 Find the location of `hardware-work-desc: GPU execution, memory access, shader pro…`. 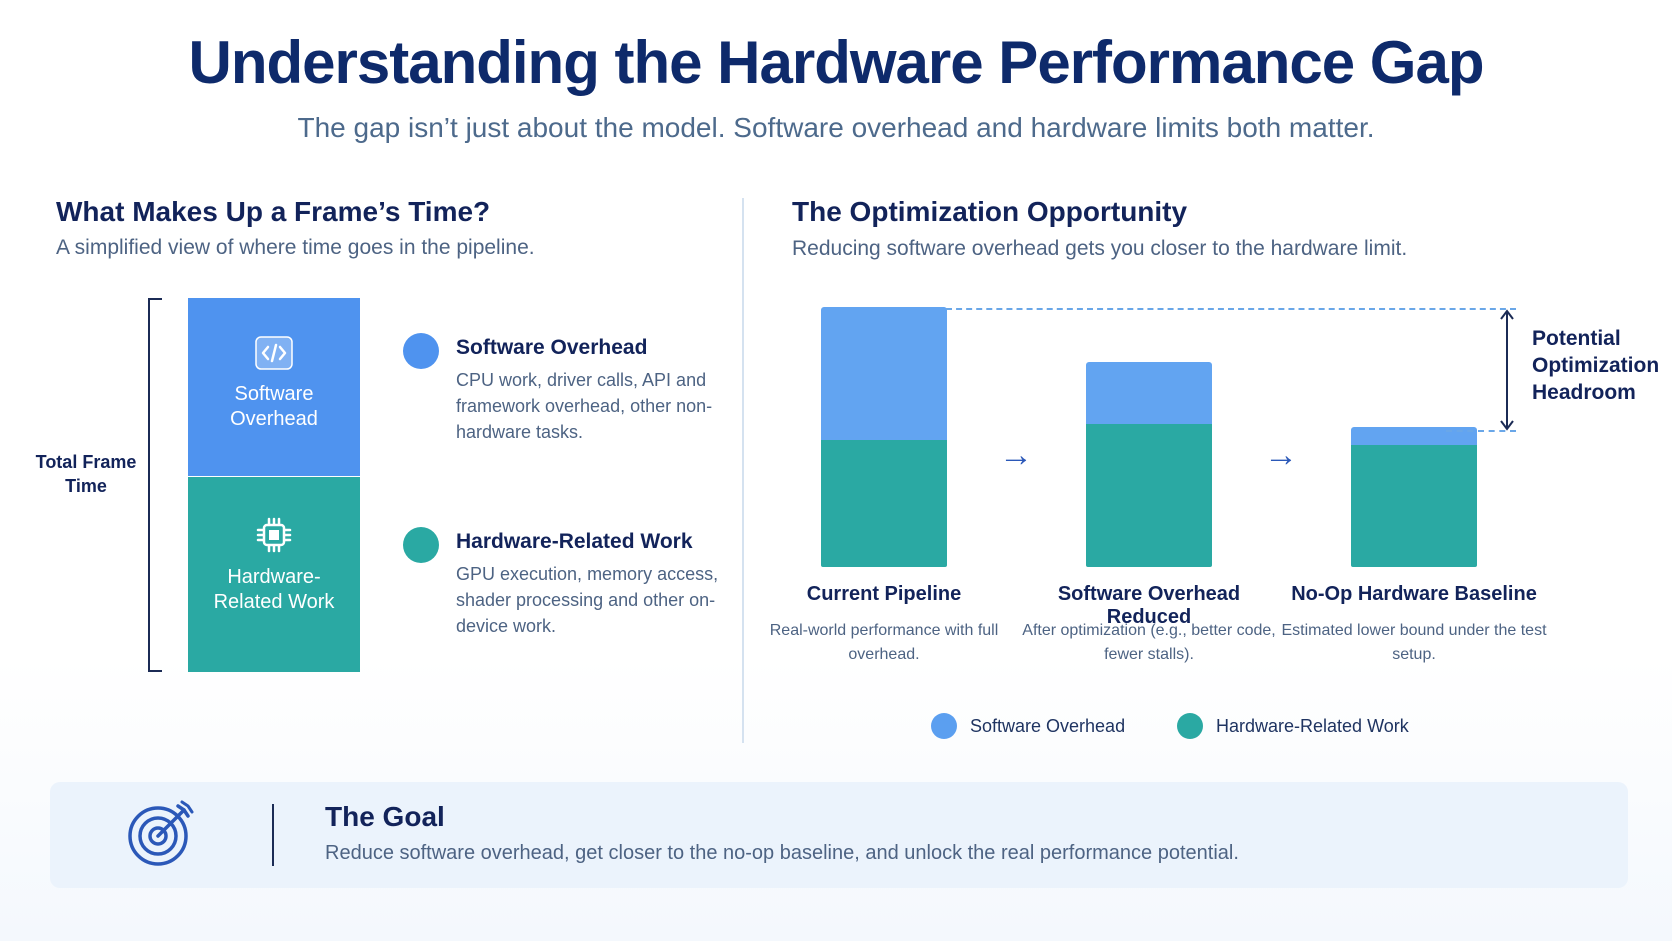

hardware-work-desc: GPU execution, memory access, shader pro… is located at coordinates (587, 600).